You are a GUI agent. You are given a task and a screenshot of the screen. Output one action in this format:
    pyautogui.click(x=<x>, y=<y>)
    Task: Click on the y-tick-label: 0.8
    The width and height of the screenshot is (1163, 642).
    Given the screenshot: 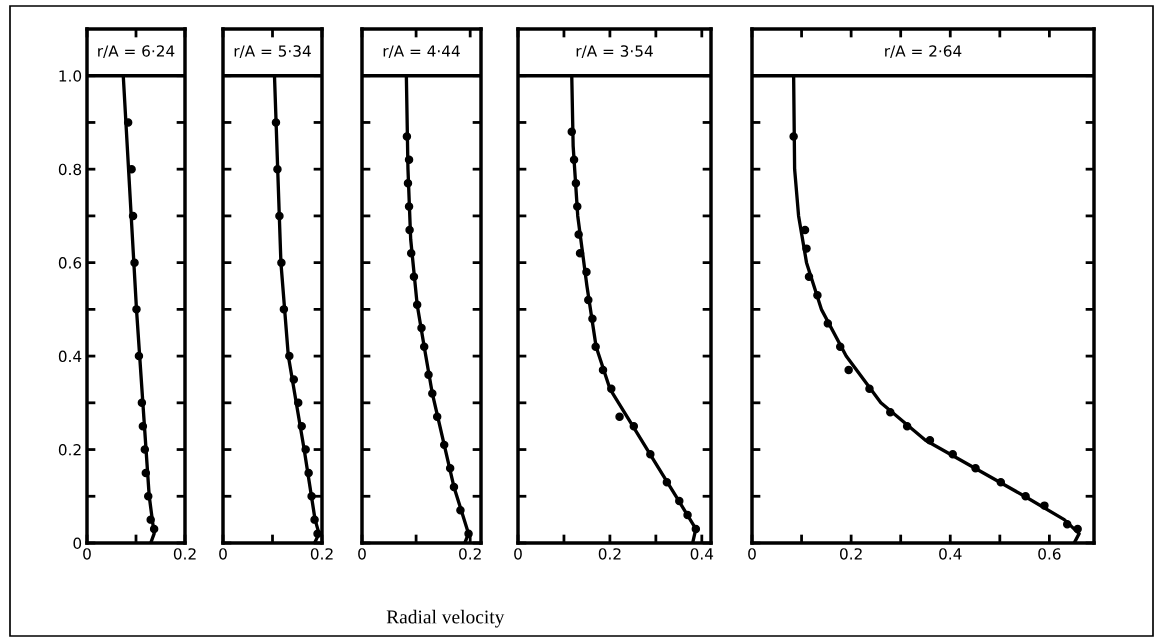 What is the action you would take?
    pyautogui.click(x=70, y=169)
    